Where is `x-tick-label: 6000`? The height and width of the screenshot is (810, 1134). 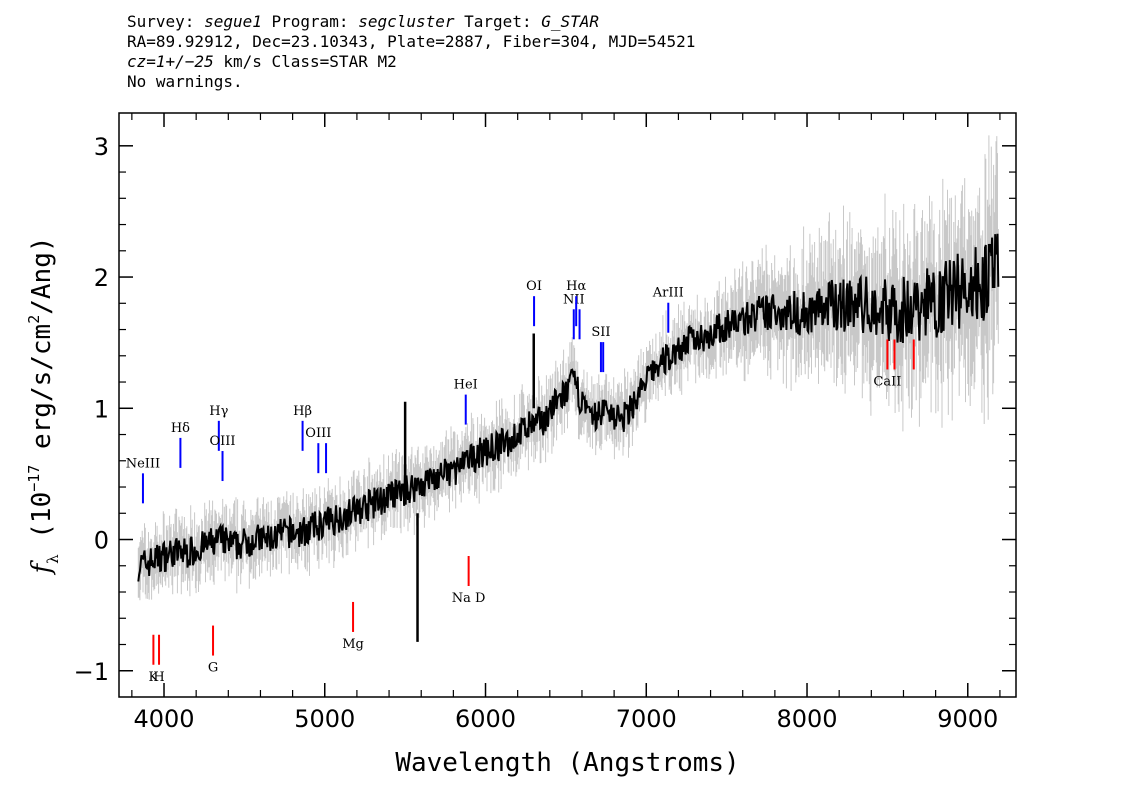 x-tick-label: 6000 is located at coordinates (485, 719).